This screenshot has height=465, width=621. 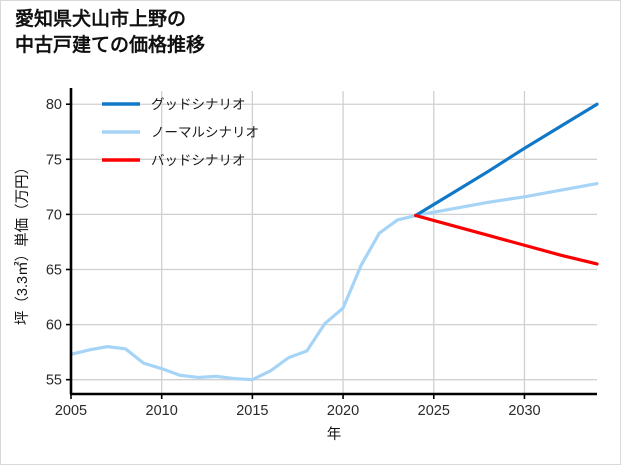 I want to click on y-tick-label-60: 60, so click(x=54, y=326).